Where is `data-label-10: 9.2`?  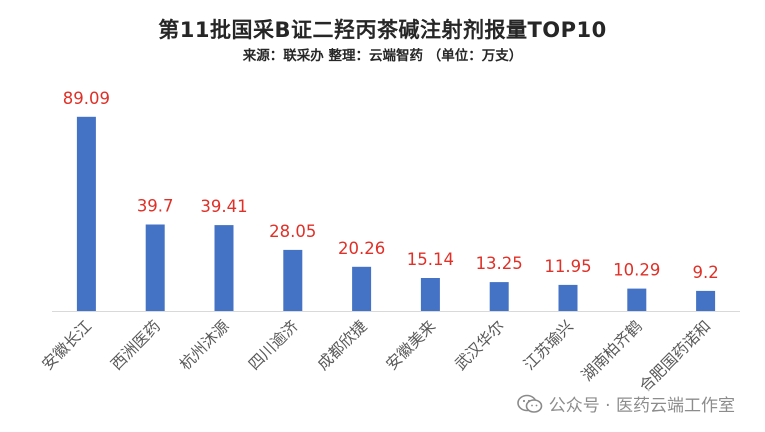 data-label-10: 9.2 is located at coordinates (705, 272).